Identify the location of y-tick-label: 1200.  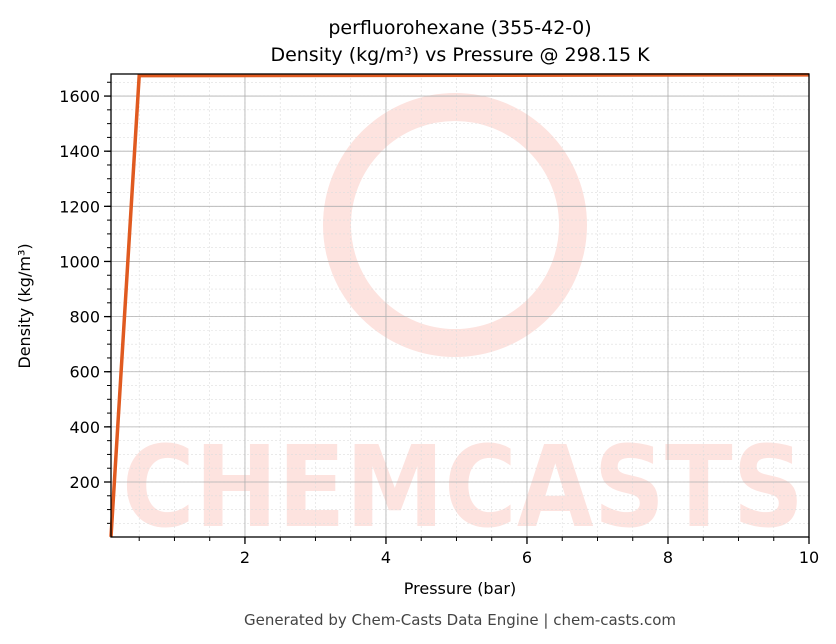
(79, 206).